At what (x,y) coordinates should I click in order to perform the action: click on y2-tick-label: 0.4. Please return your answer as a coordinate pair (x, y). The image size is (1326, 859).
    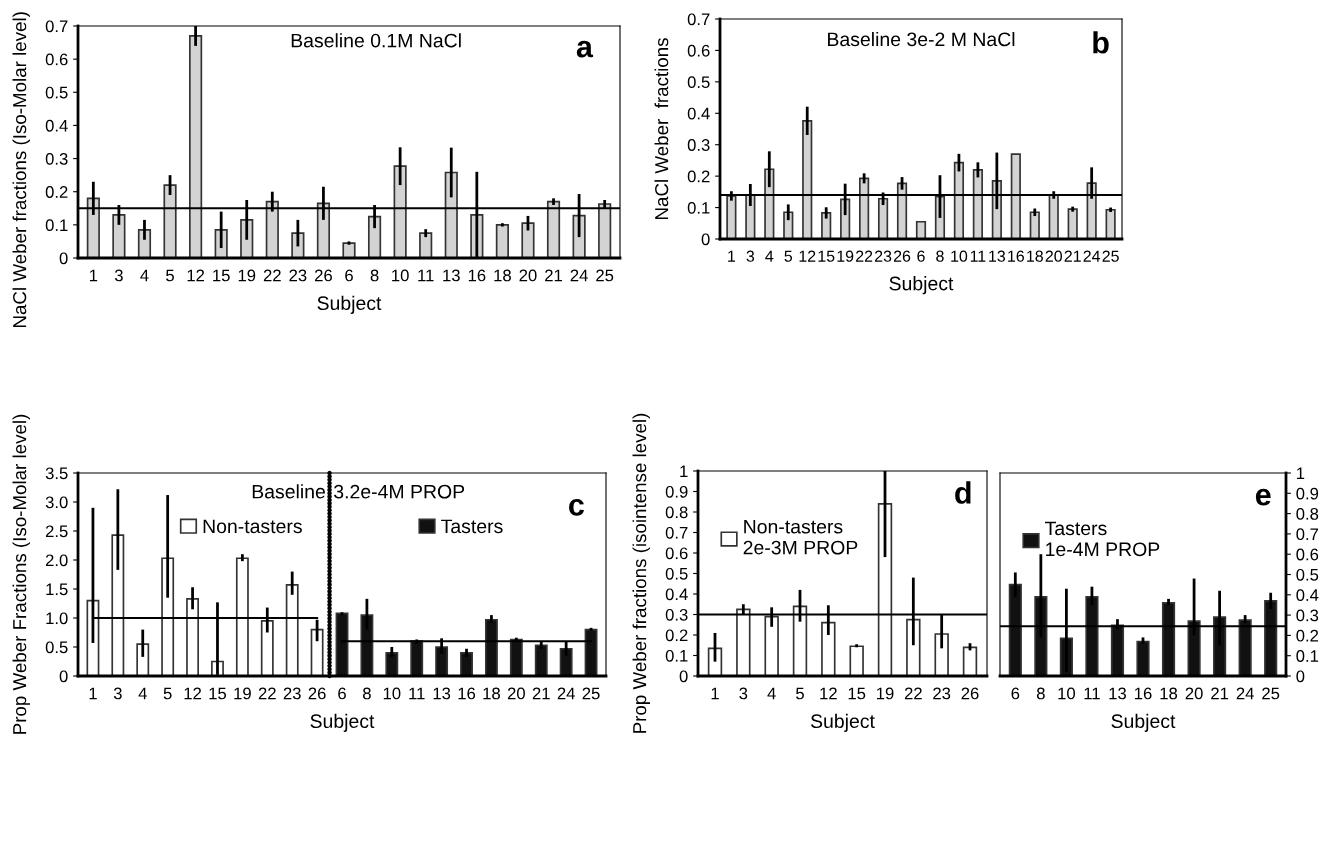
    Looking at the image, I should click on (1307, 595).